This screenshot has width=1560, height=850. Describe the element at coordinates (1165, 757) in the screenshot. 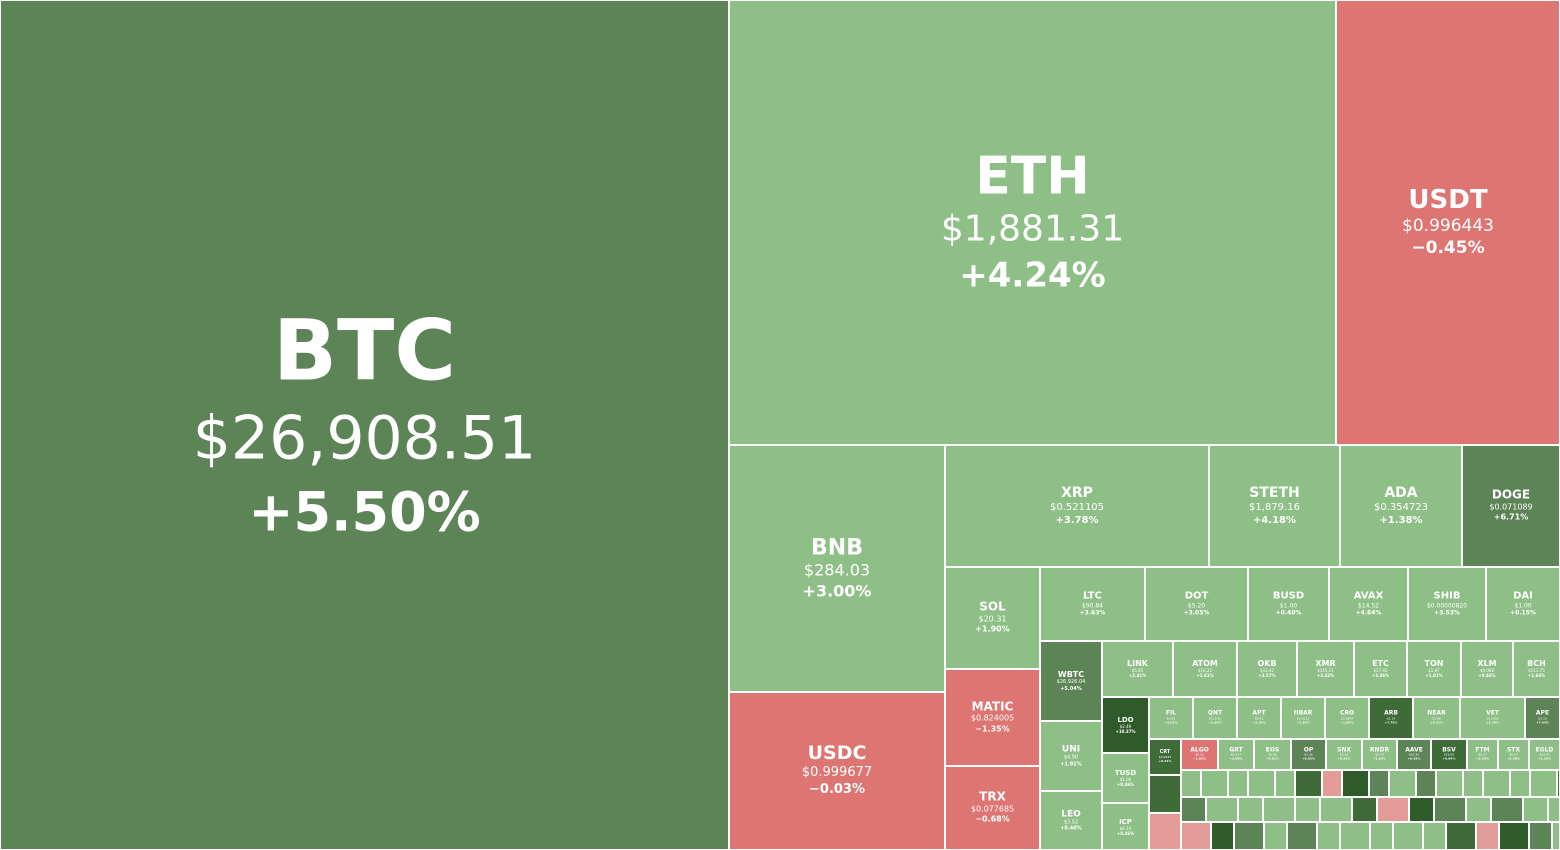

I see `tile-crt: CRT $0.0033 +6.21%` at that location.